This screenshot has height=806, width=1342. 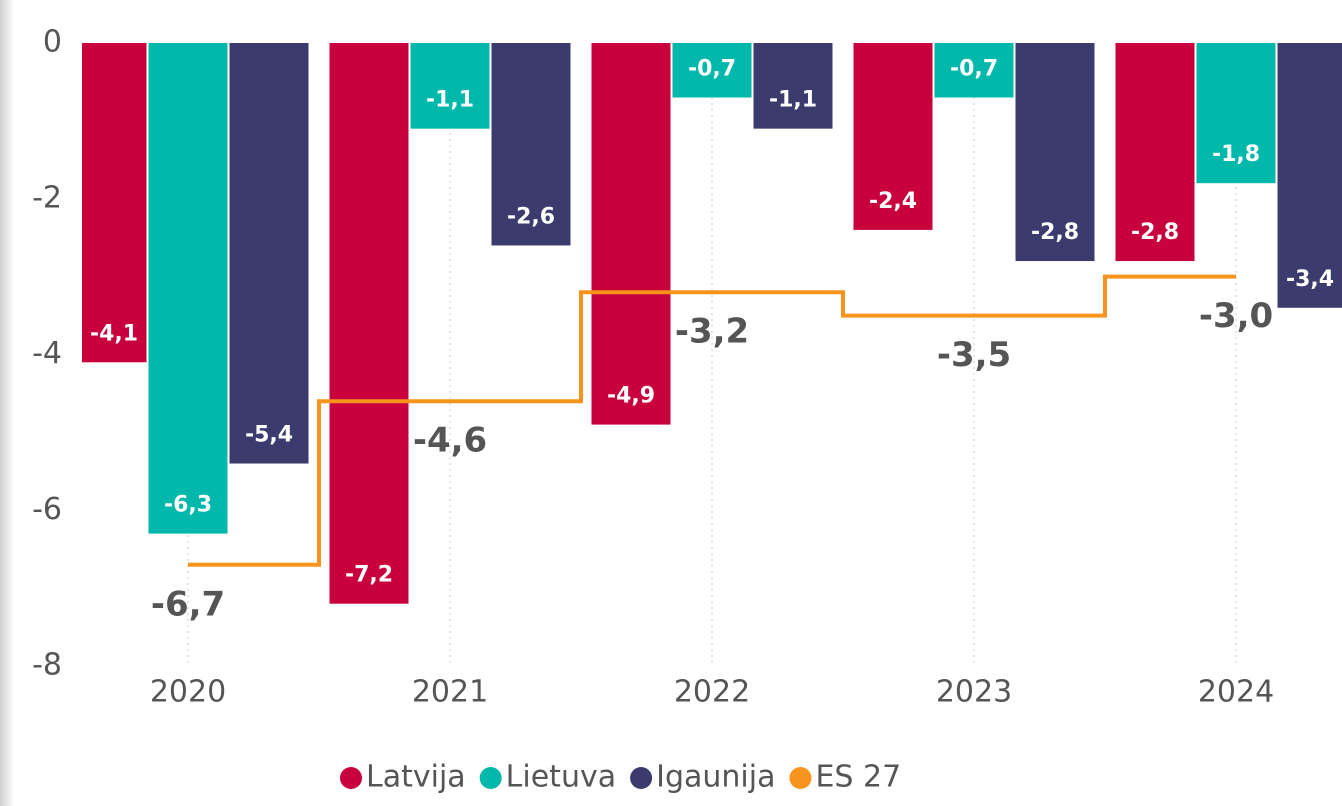 What do you see at coordinates (1236, 316) in the screenshot?
I see `line-value-label: -3,0` at bounding box center [1236, 316].